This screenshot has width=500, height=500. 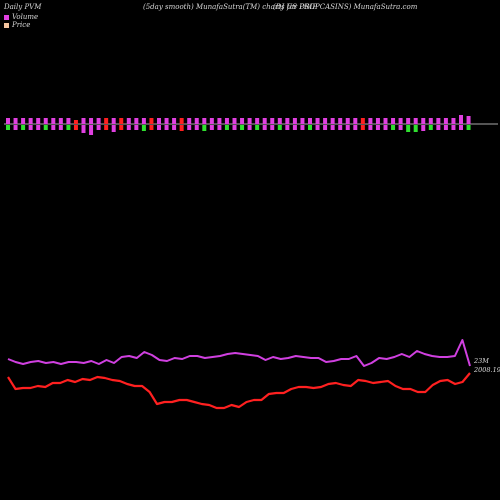 What do you see at coordinates (345, 7) in the screenshot?
I see `header-right: (DJ US PROPCASINS) MunafaSutra.com` at bounding box center [345, 7].